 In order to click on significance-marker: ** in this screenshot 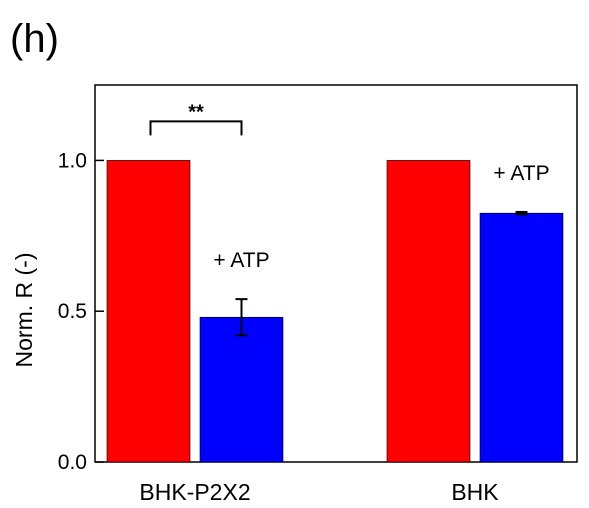, I will do `click(196, 112)`.